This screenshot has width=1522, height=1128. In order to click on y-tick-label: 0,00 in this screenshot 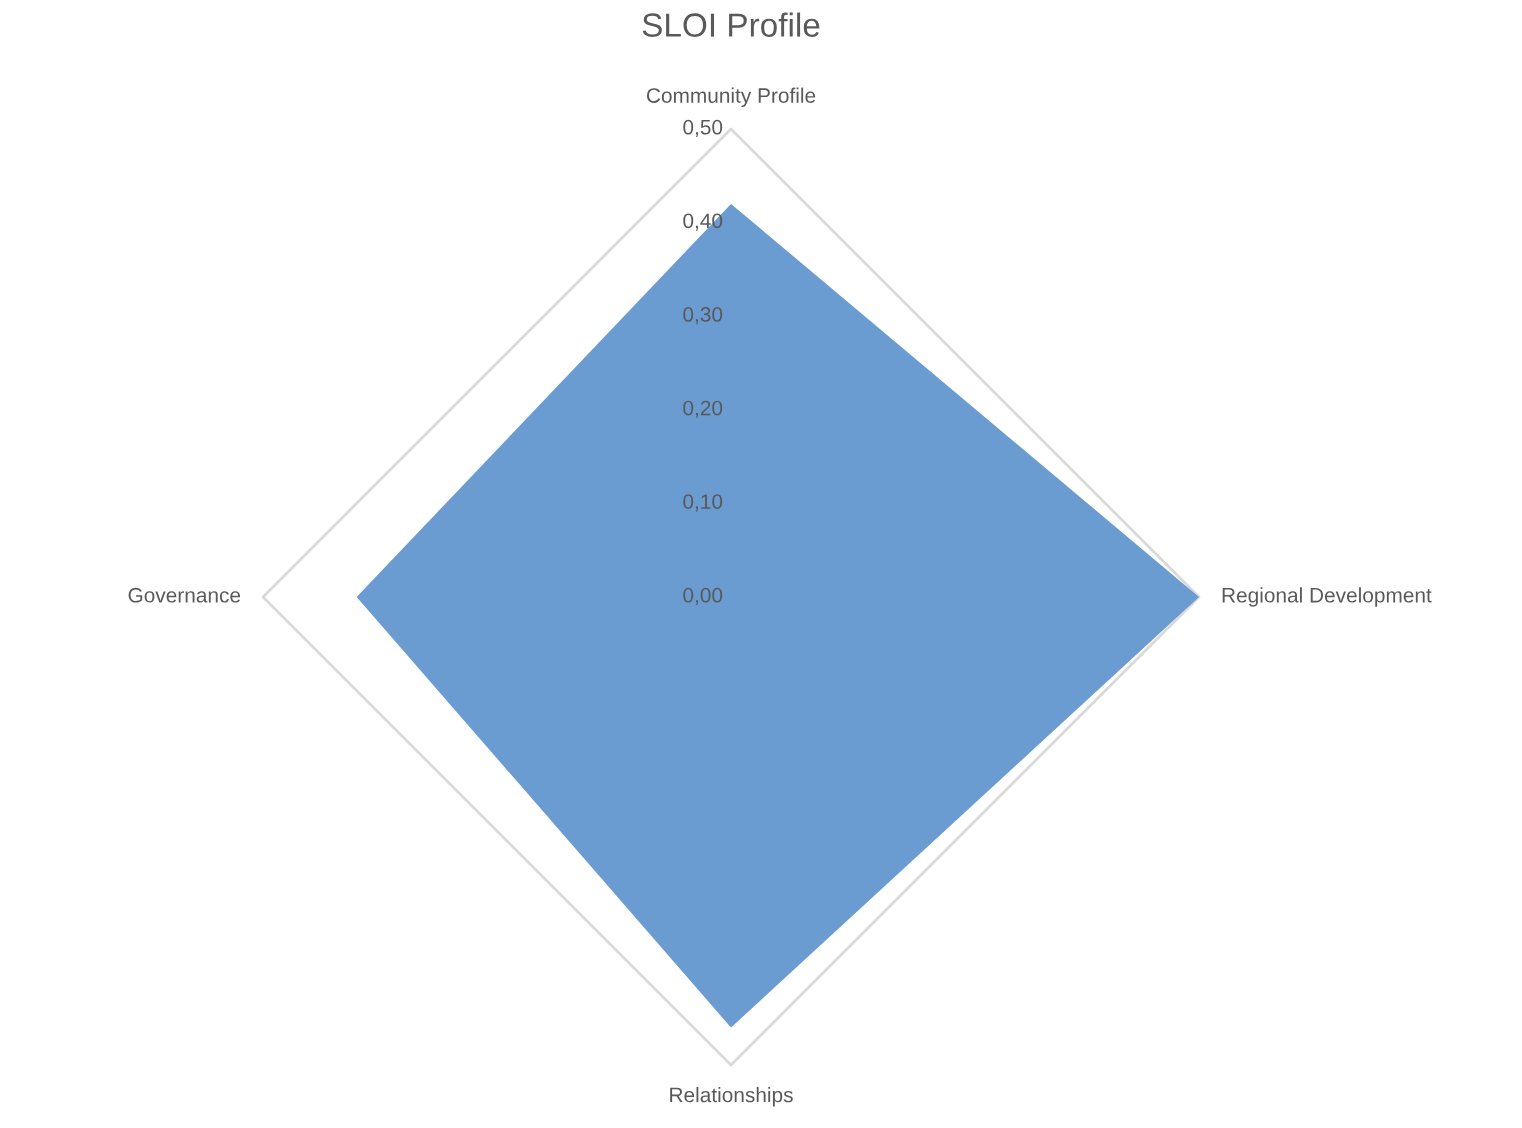, I will do `click(703, 596)`.